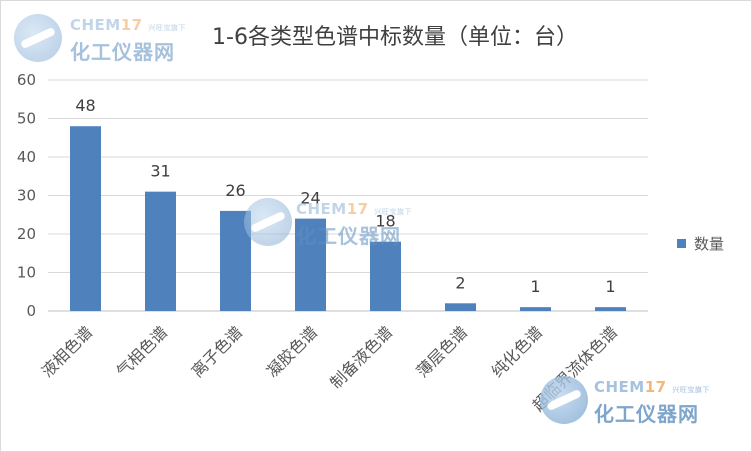  Describe the element at coordinates (709, 244) in the screenshot. I see `legend-label: 数量` at that location.